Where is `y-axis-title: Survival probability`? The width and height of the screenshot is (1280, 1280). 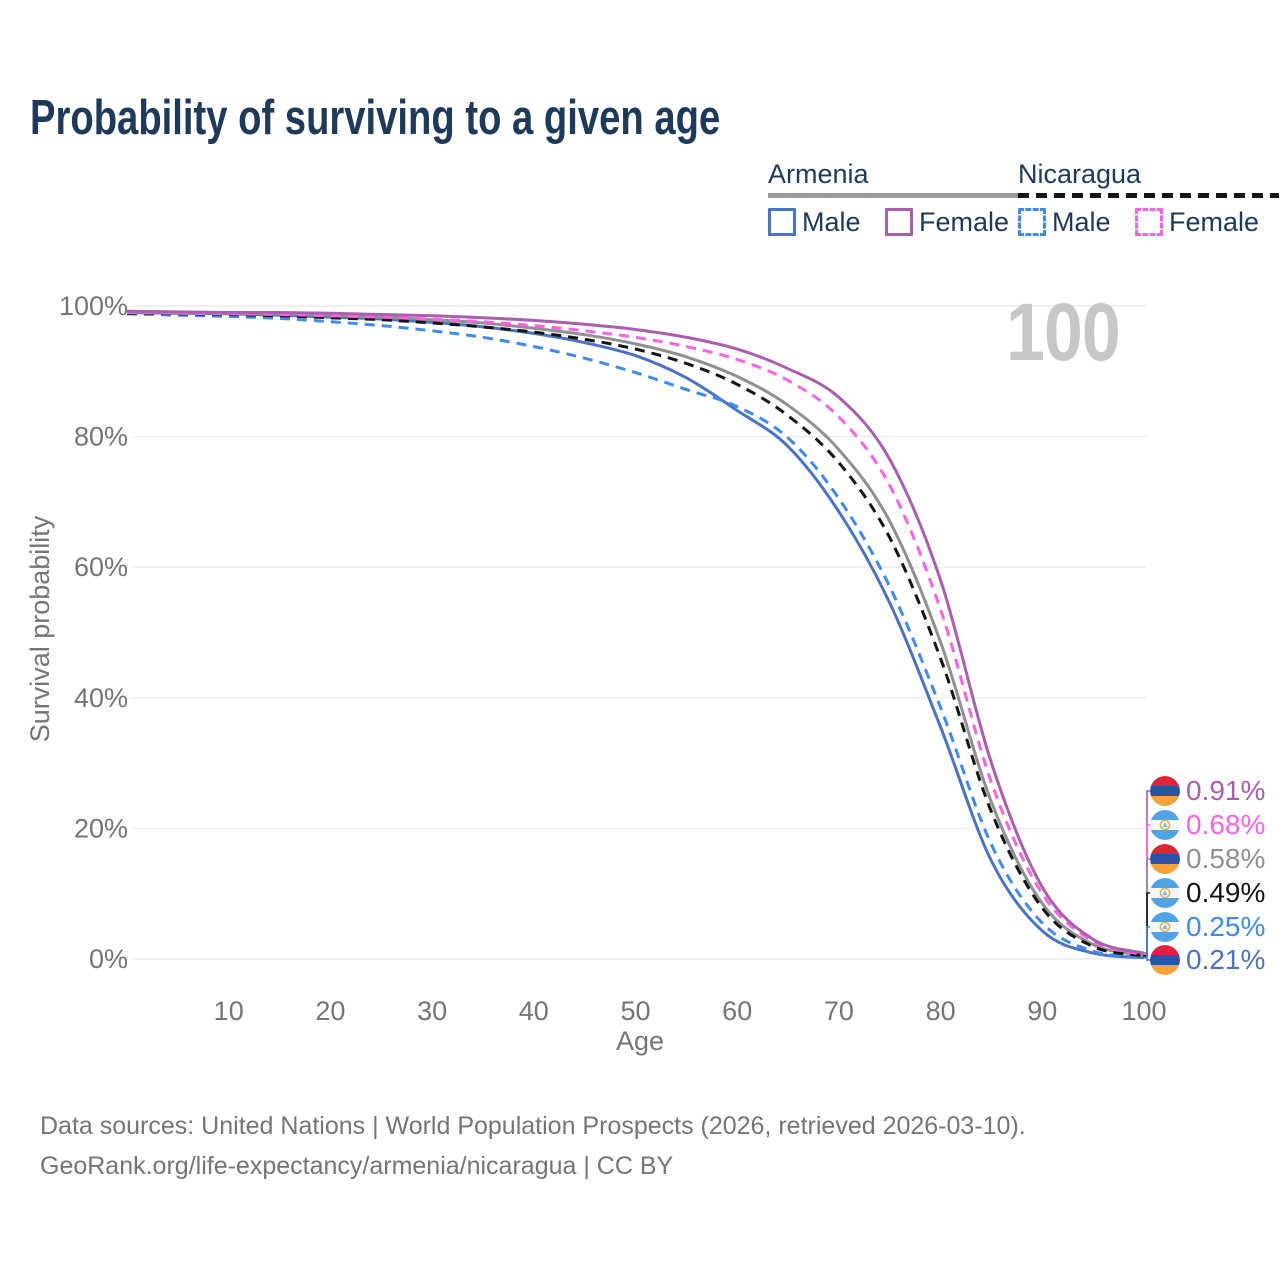
y-axis-title: Survival probability is located at coordinates (40, 628).